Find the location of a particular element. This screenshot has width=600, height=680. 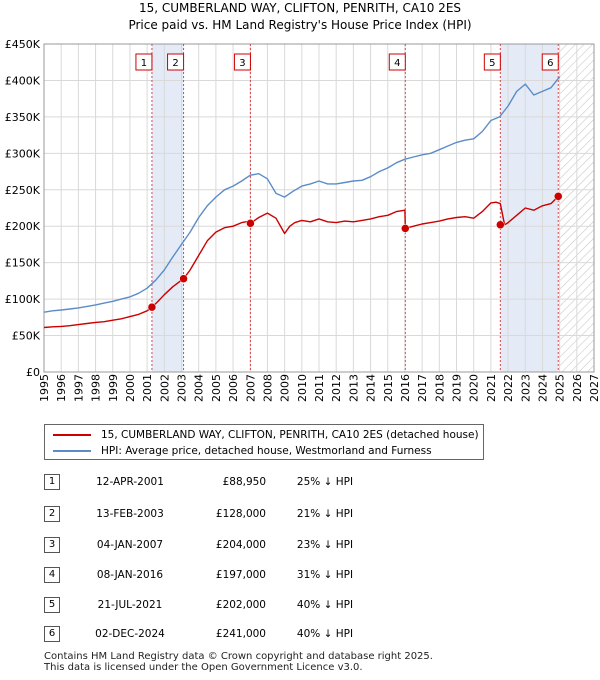

sale-hpi-diff: 21% ↓ HPI is located at coordinates (325, 514).